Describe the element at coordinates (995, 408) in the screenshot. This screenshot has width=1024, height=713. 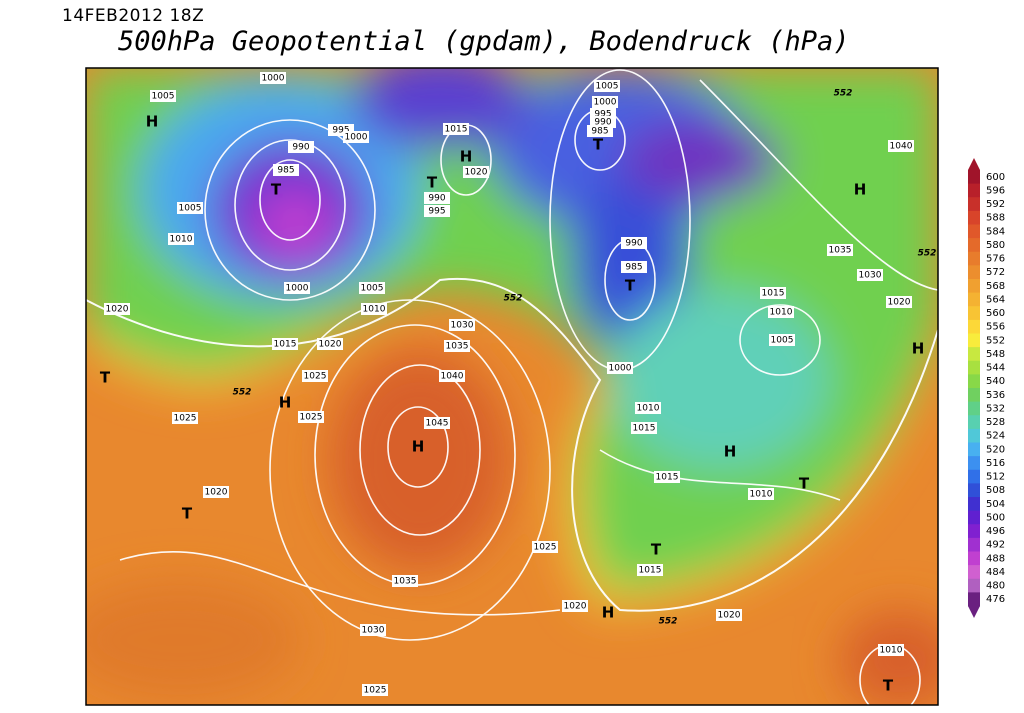
I see `colorbar-label: 532` at that location.